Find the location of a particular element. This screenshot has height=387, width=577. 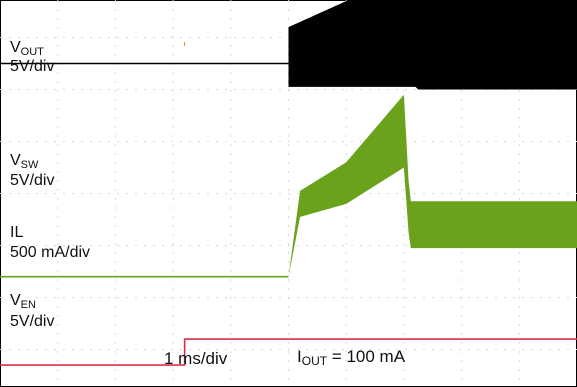

vout-scale-label: 5V/div is located at coordinates (32, 66).